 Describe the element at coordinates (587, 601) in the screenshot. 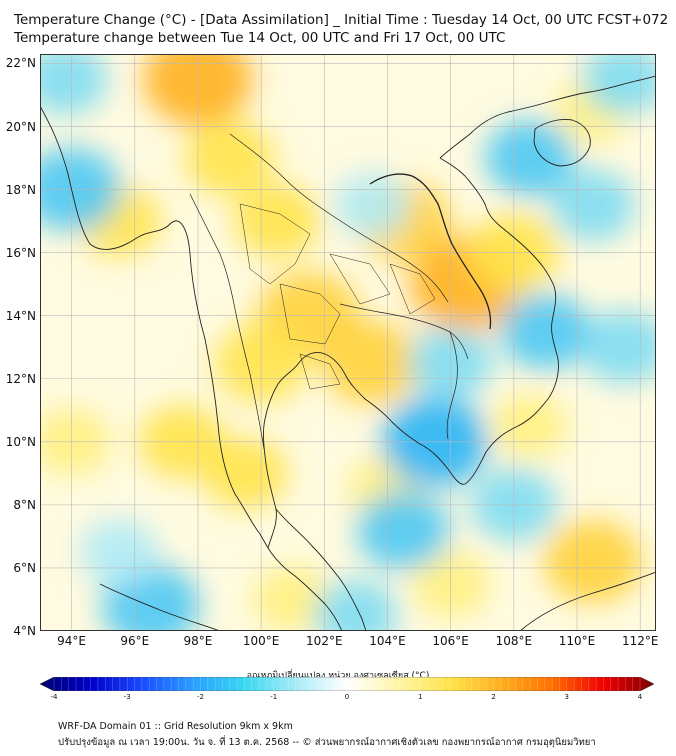

I see `borneo-coast` at that location.